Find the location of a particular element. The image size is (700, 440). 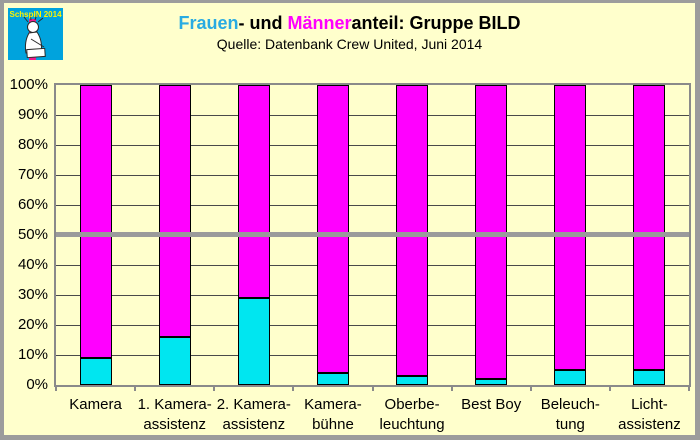

title-part-1: - und is located at coordinates (263, 23).